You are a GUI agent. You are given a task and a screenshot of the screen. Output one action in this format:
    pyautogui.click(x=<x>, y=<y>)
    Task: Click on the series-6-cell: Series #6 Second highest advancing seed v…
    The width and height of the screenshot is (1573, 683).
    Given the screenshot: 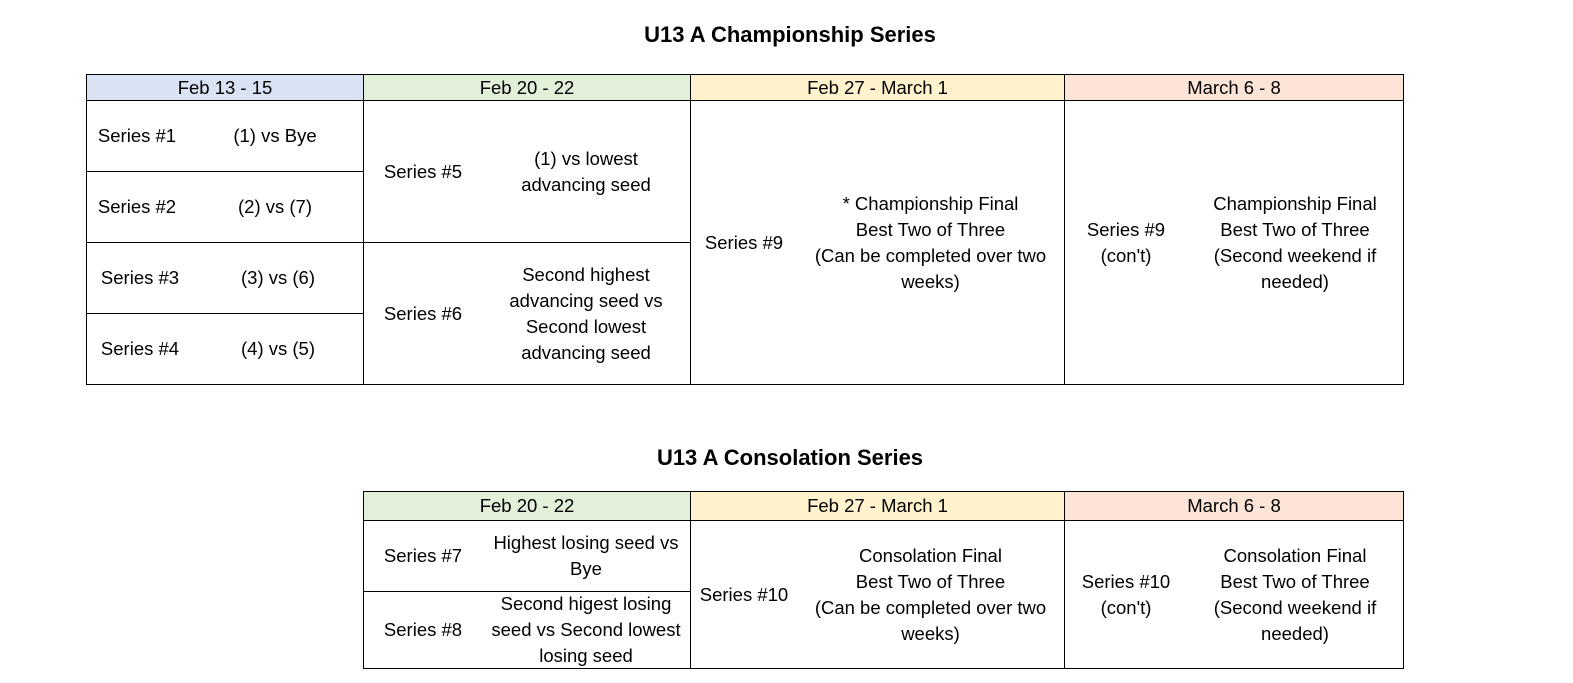 What is the action you would take?
    pyautogui.click(x=527, y=313)
    